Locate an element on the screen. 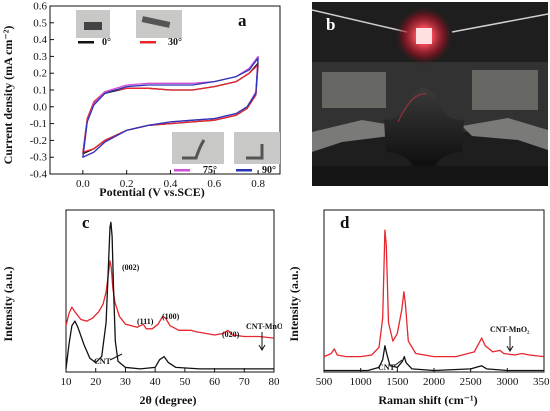  x-tick-label: 50 is located at coordinates (185, 382).